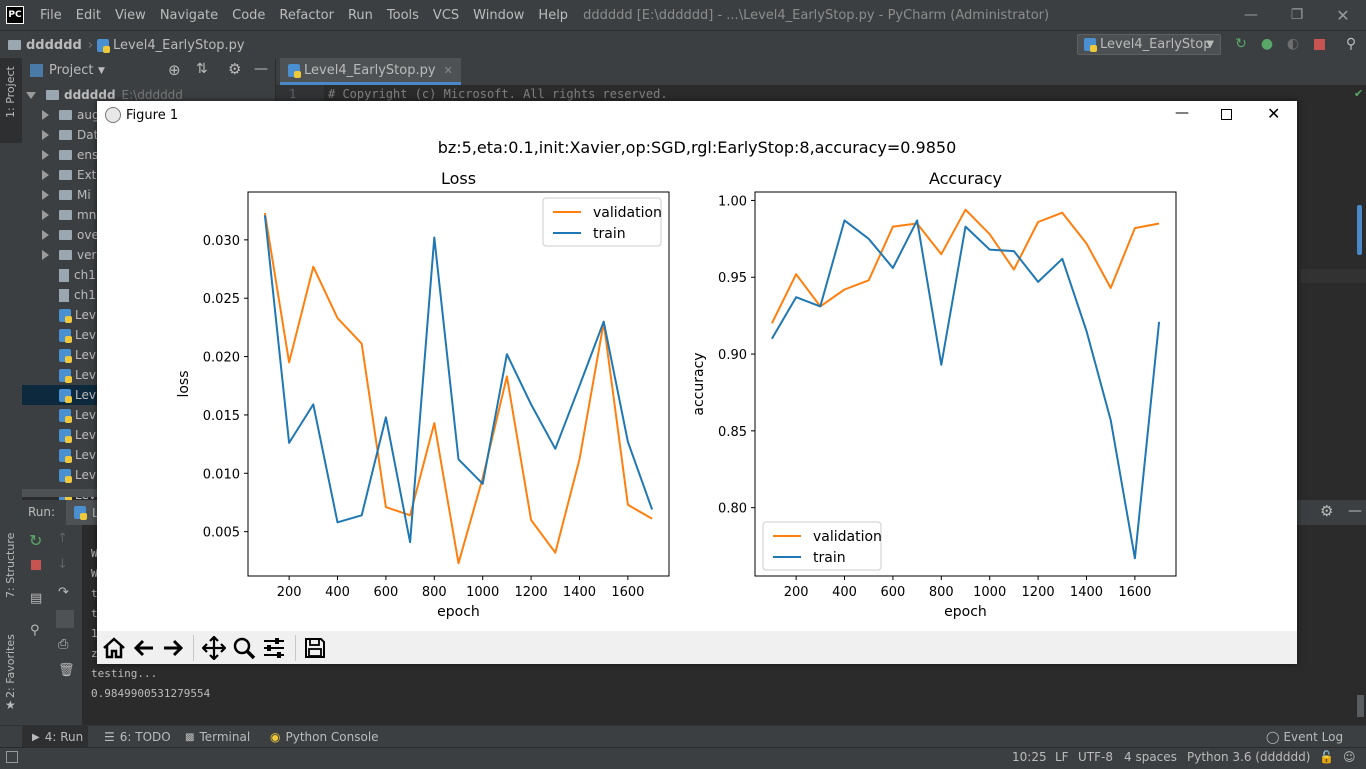 This screenshot has width=1366, height=769. Describe the element at coordinates (553, 15) in the screenshot. I see `menu-help: Help` at that location.